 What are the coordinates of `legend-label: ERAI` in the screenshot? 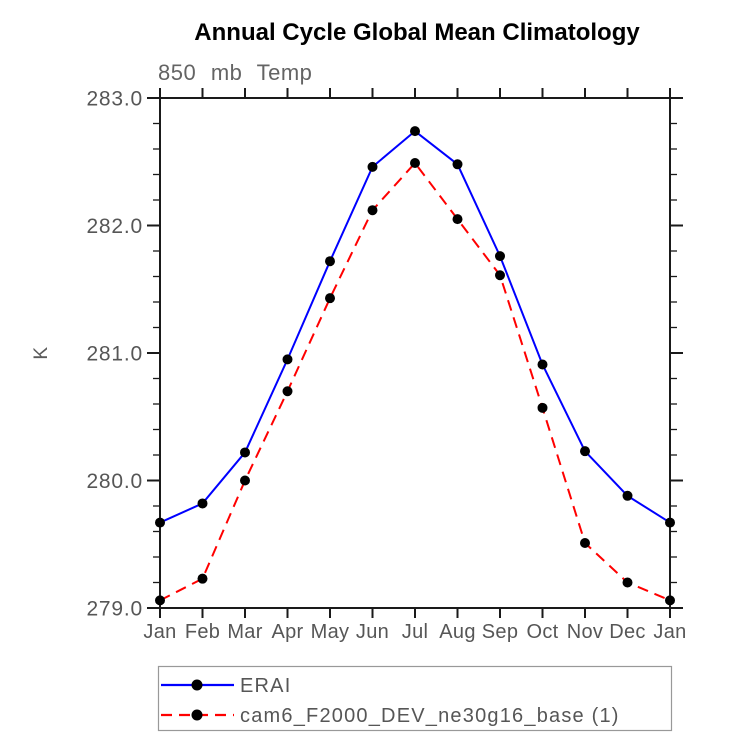 It's located at (265, 686).